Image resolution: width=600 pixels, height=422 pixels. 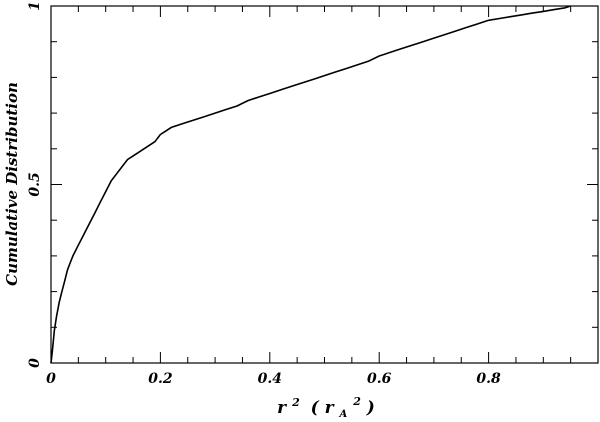 I want to click on x-tick-label: 0.8, so click(x=488, y=379).